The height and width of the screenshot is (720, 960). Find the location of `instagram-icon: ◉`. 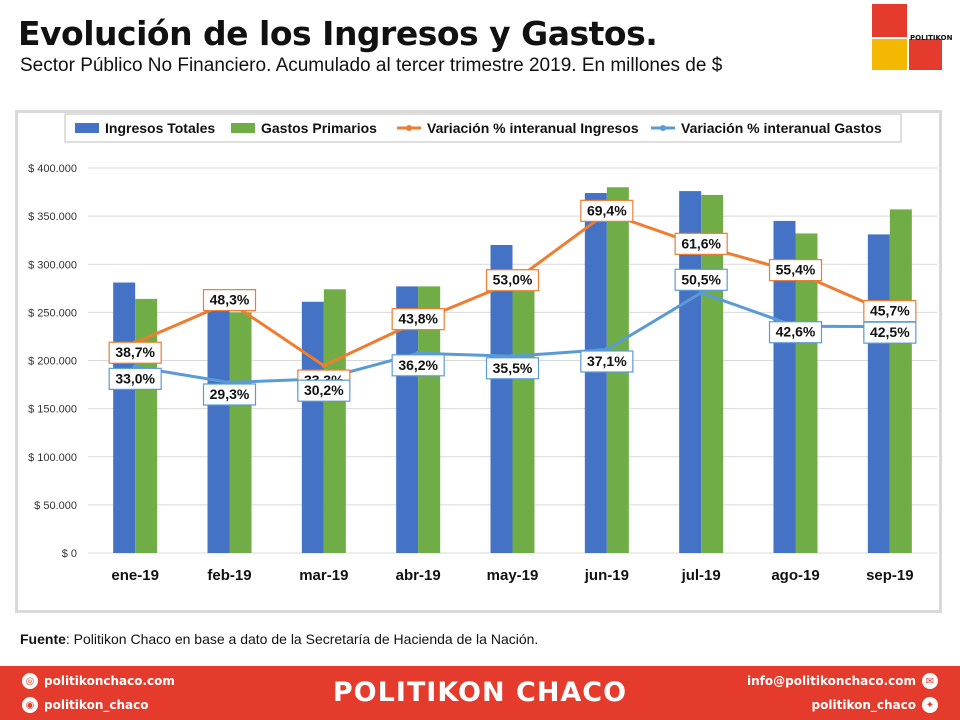

instagram-icon: ◉ is located at coordinates (30, 705).